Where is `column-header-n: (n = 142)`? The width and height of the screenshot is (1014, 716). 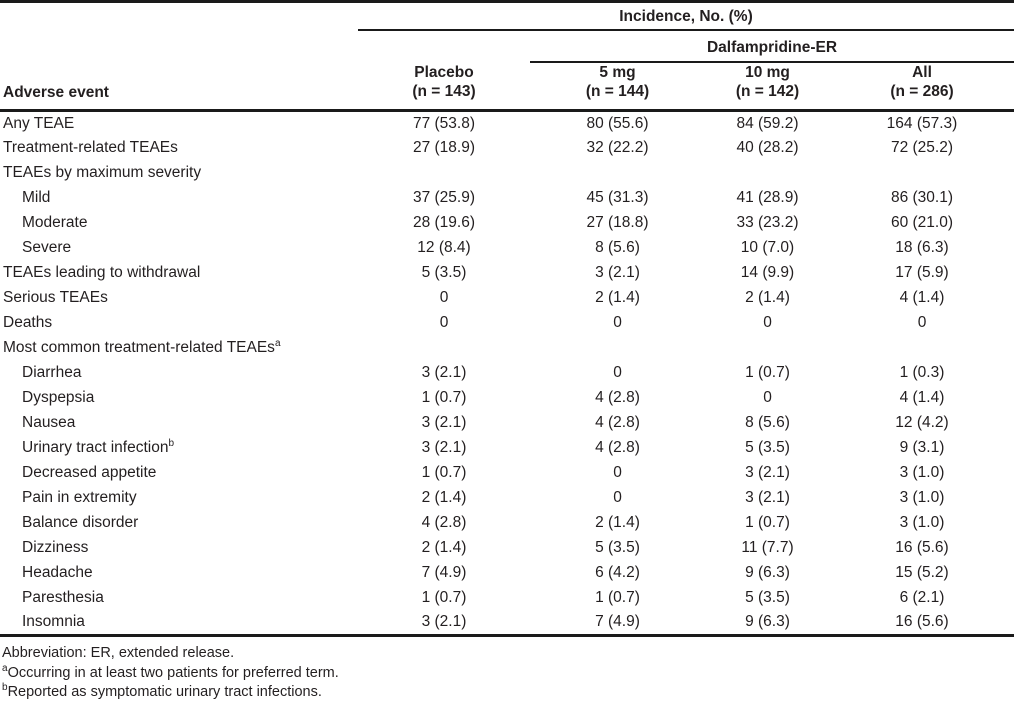
column-header-n: (n = 142) is located at coordinates (767, 92).